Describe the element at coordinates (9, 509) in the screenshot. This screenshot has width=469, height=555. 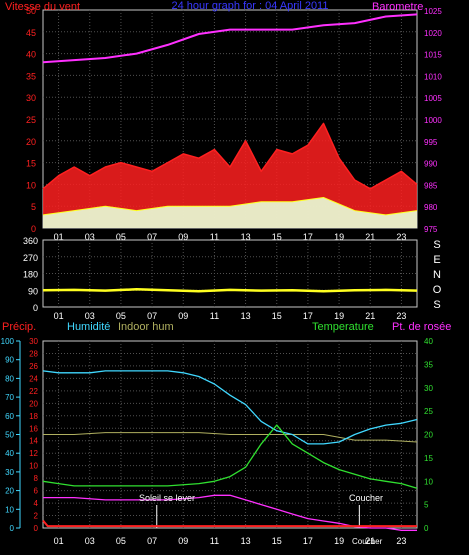
I see `humidity-scale-tick: 10` at that location.